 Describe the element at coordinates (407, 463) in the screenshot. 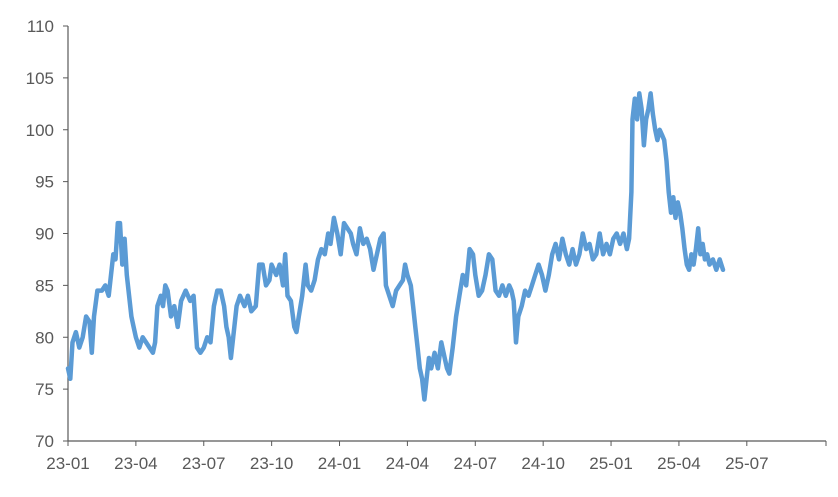

I see `x-tick-label: 24-04` at that location.